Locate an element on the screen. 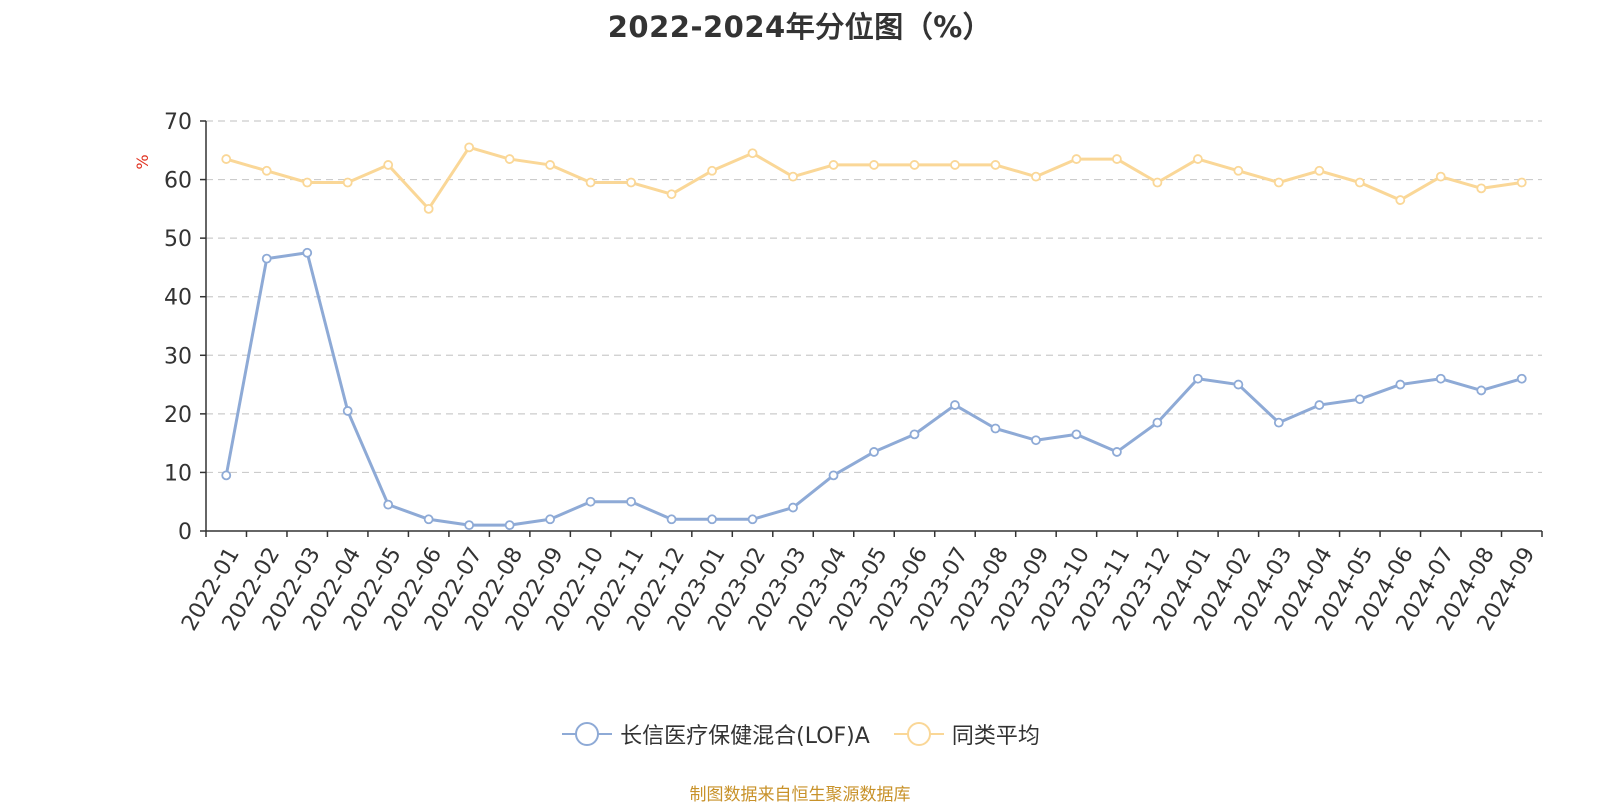 The image size is (1600, 805). y-tick-label: 70 is located at coordinates (178, 122).